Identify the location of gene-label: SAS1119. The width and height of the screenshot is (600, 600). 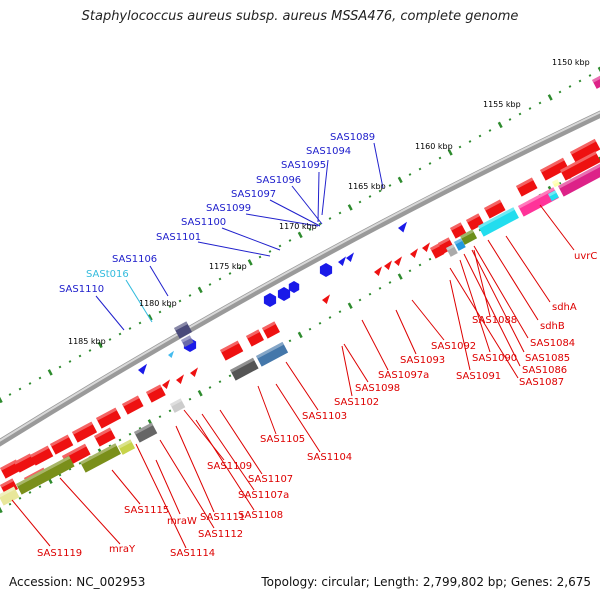
(59, 553).